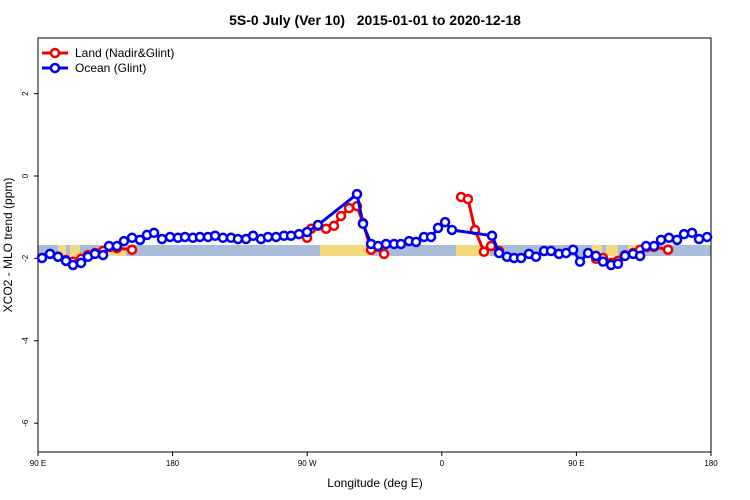 This screenshot has height=500, width=750. I want to click on series, so click(374, 229).